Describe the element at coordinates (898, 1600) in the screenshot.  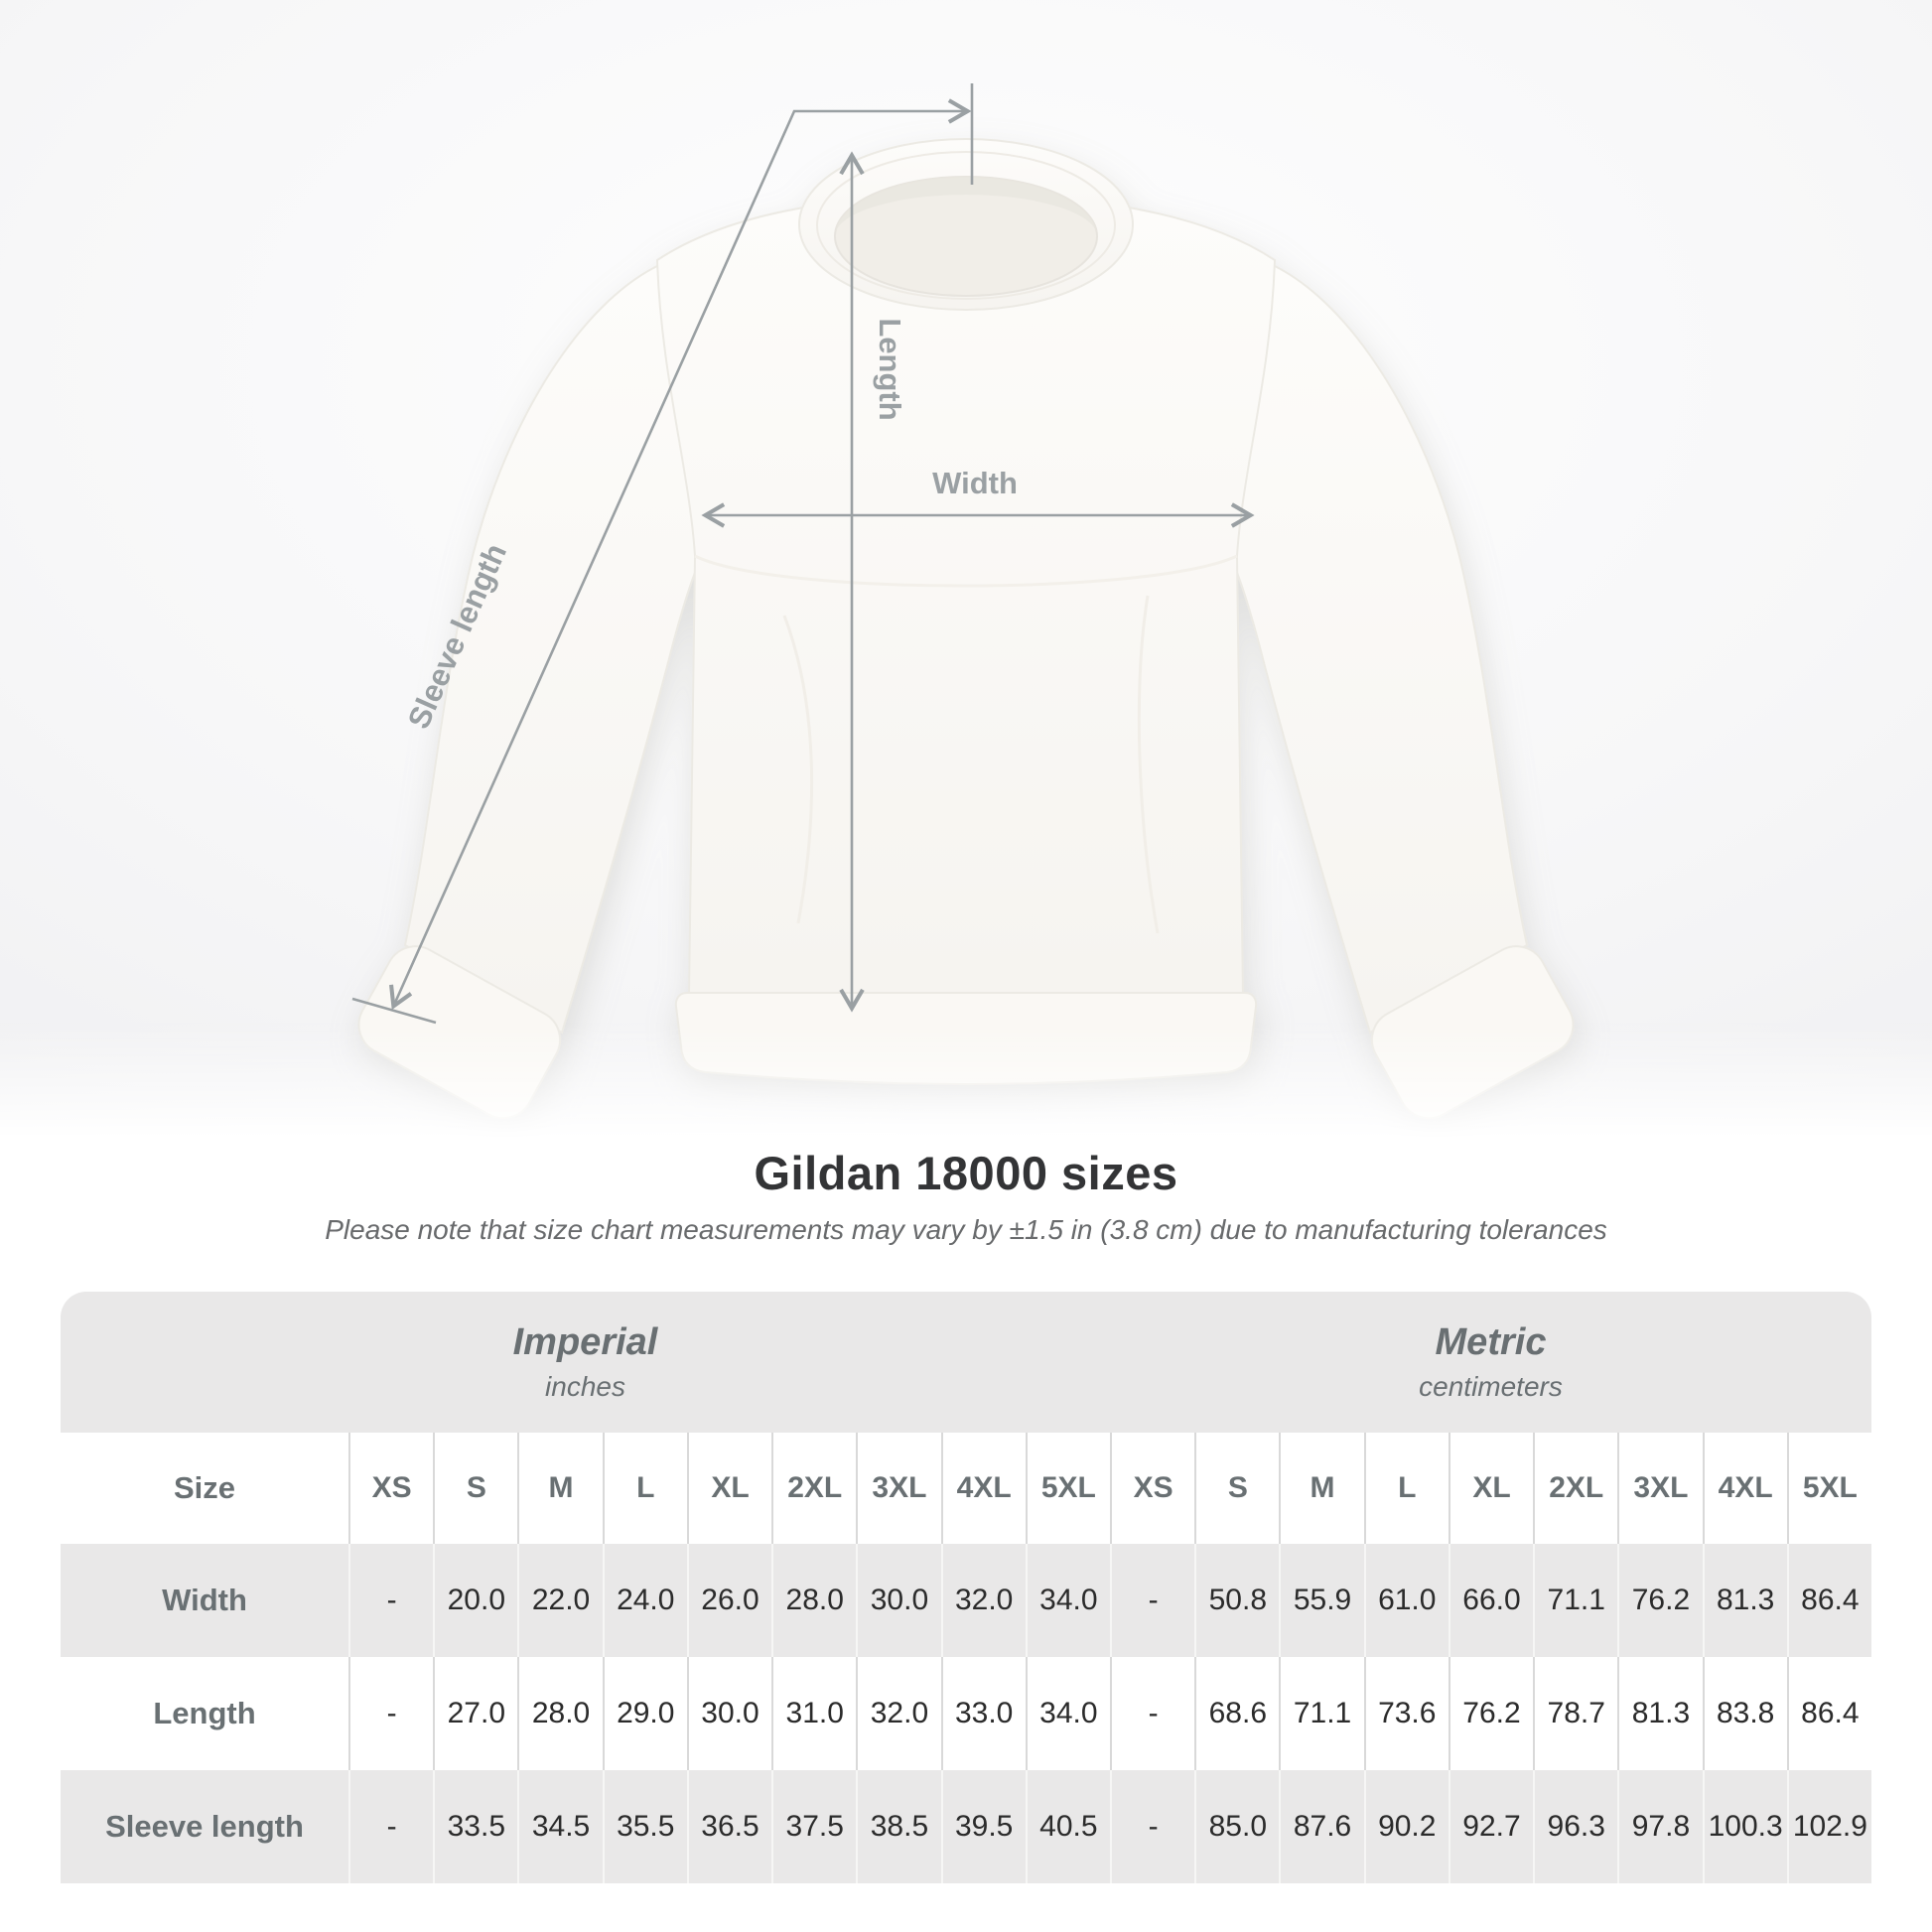
I see `measurement-value-cell: 30.0` at that location.